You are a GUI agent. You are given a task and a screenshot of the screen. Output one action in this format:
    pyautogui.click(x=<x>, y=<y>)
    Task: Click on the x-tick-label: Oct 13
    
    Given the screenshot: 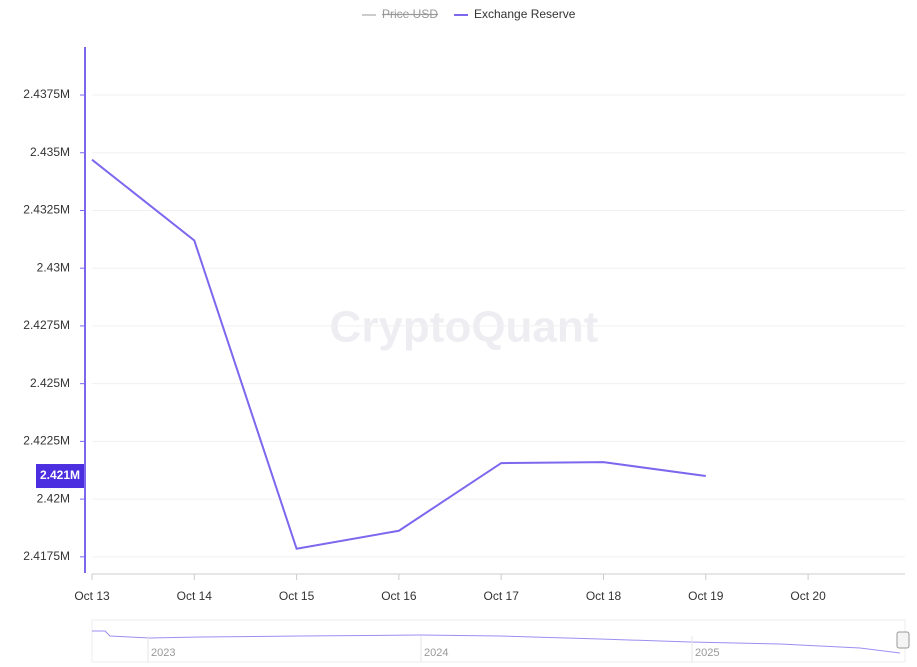 What is the action you would take?
    pyautogui.click(x=92, y=596)
    